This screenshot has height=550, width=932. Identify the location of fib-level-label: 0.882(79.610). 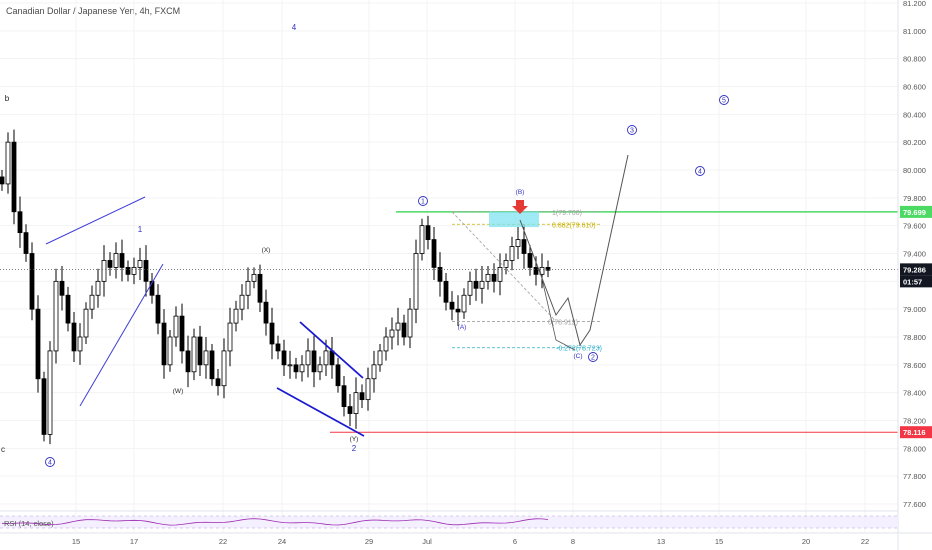
(574, 225).